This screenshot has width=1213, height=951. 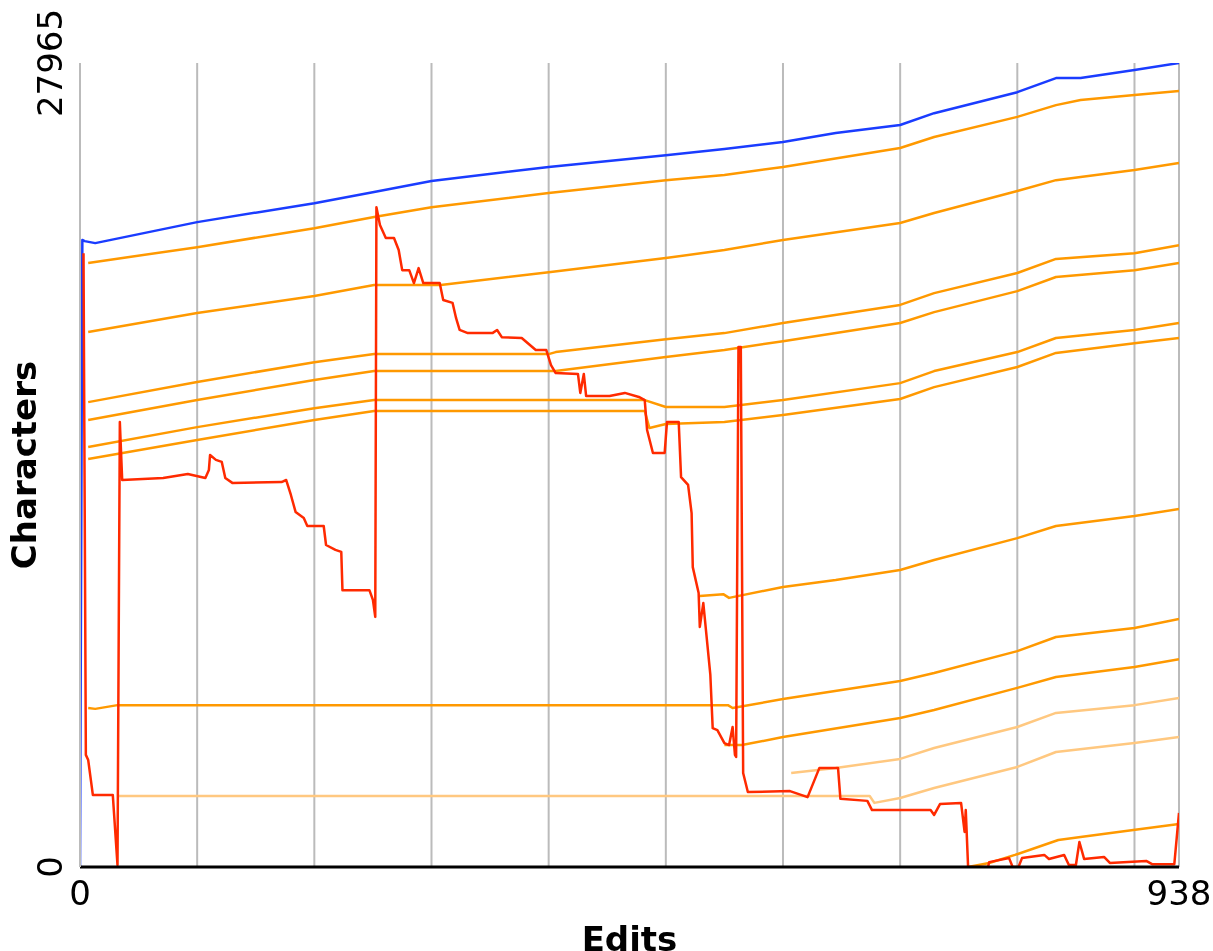 I want to click on y-axis-title: Characters, so click(x=24, y=465).